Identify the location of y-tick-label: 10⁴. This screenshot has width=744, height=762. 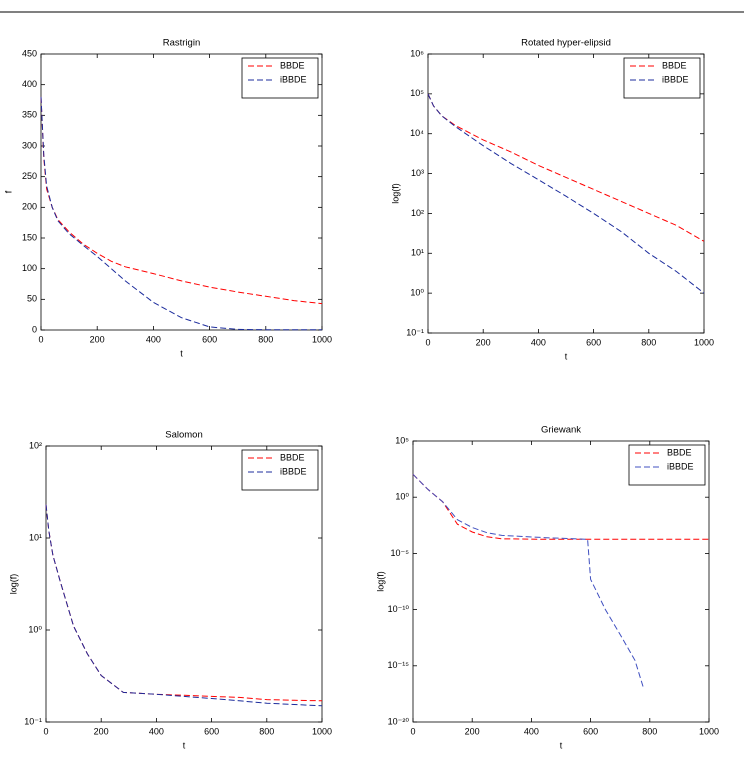
(417, 133).